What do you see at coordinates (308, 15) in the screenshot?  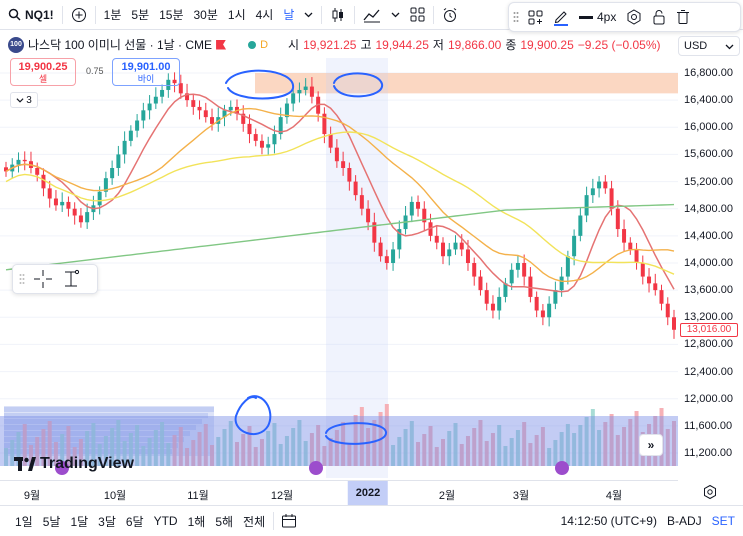 I see `interval-dropdown` at bounding box center [308, 15].